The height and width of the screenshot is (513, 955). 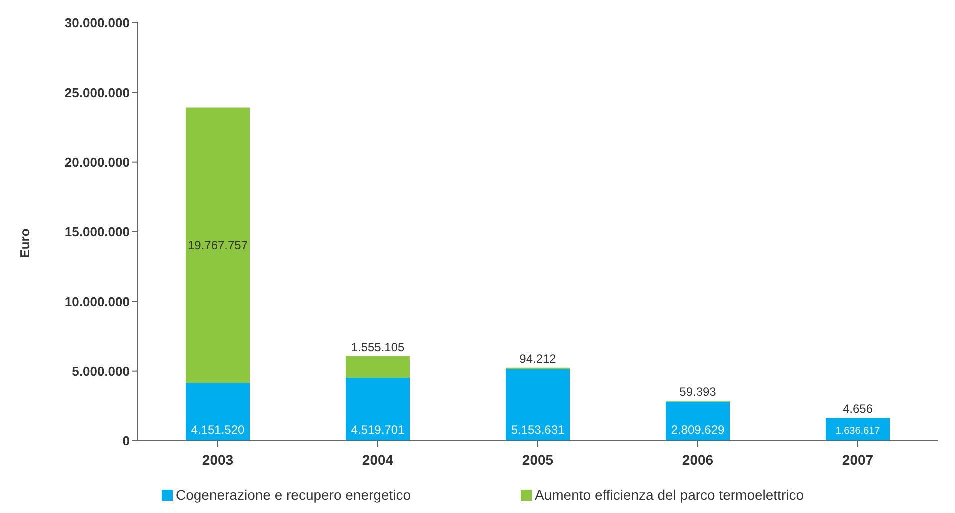 I want to click on data-label: 19.767.757, so click(x=218, y=245).